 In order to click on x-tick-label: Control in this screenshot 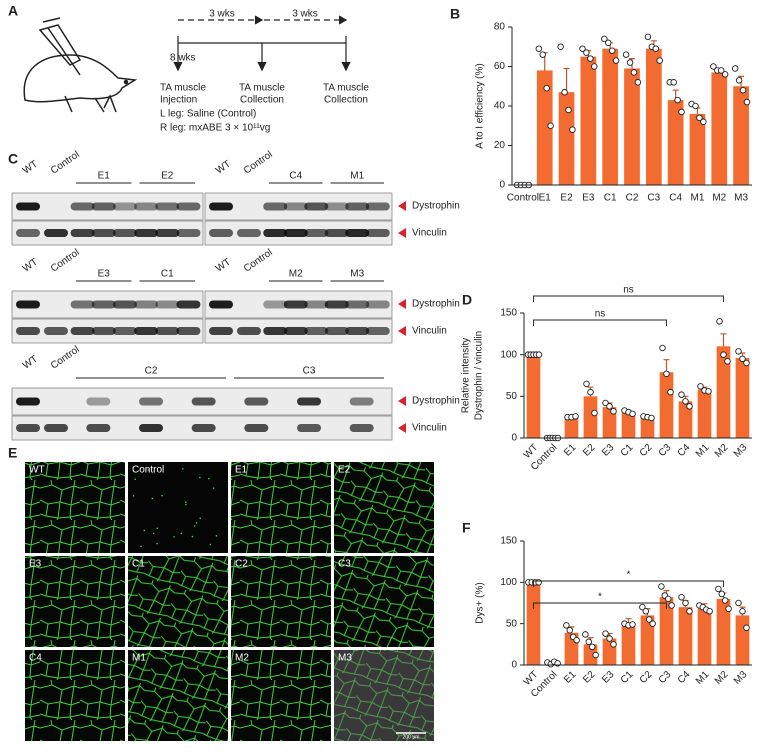, I will do `click(523, 198)`.